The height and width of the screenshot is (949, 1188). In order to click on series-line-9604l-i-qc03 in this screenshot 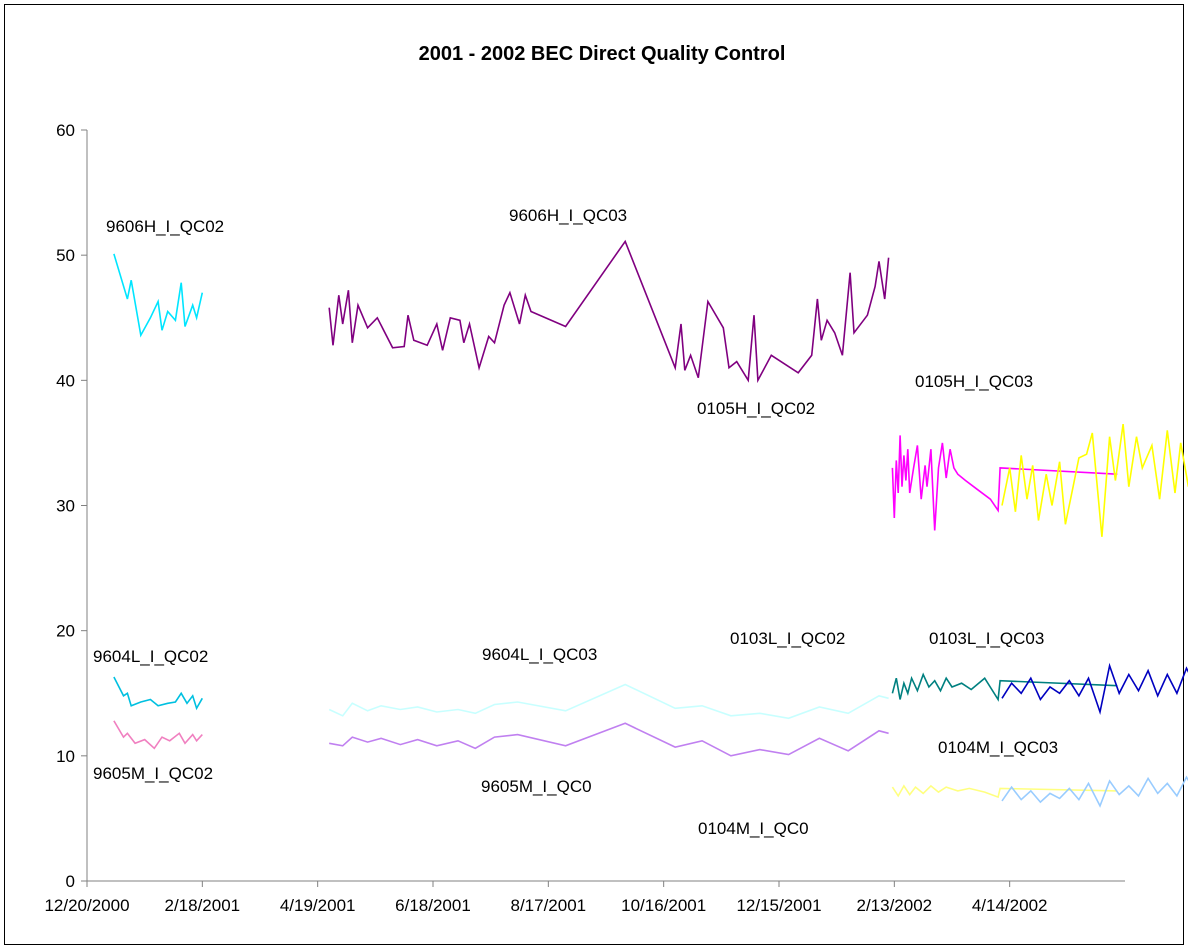, I will do `click(608, 701)`.